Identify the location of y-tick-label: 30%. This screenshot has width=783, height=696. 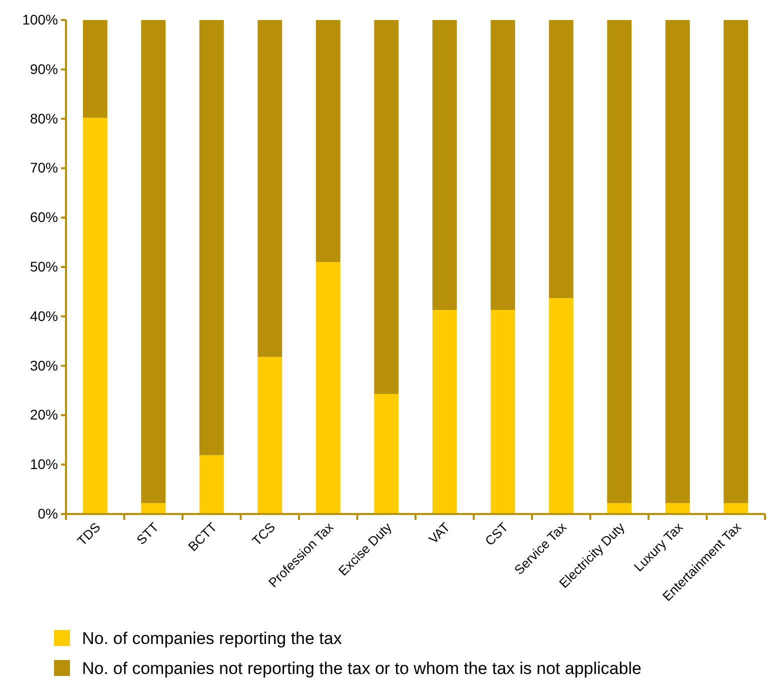
(44, 365).